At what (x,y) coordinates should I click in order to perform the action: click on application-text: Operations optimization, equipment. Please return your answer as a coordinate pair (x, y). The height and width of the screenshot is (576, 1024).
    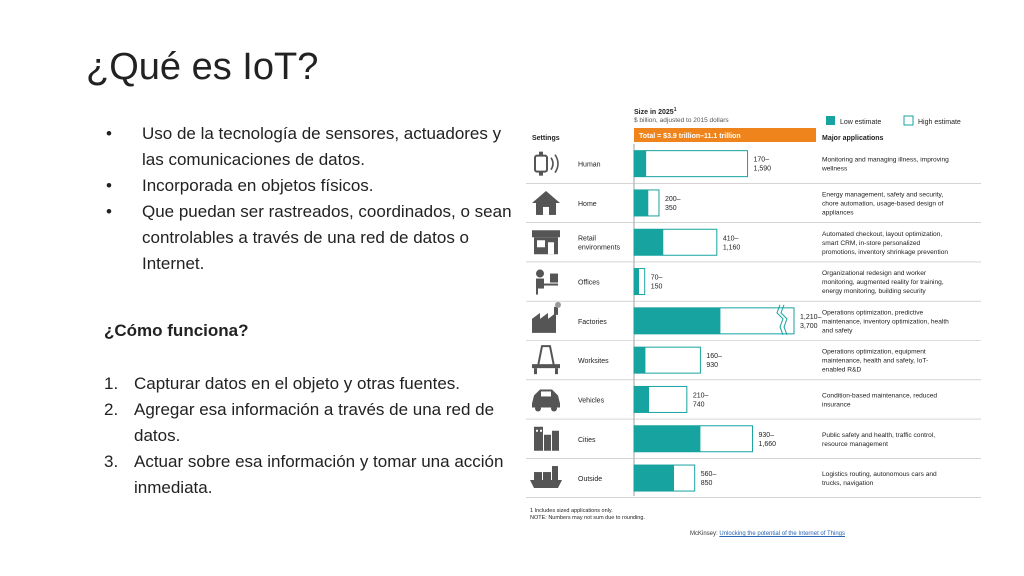
    Looking at the image, I should click on (874, 352).